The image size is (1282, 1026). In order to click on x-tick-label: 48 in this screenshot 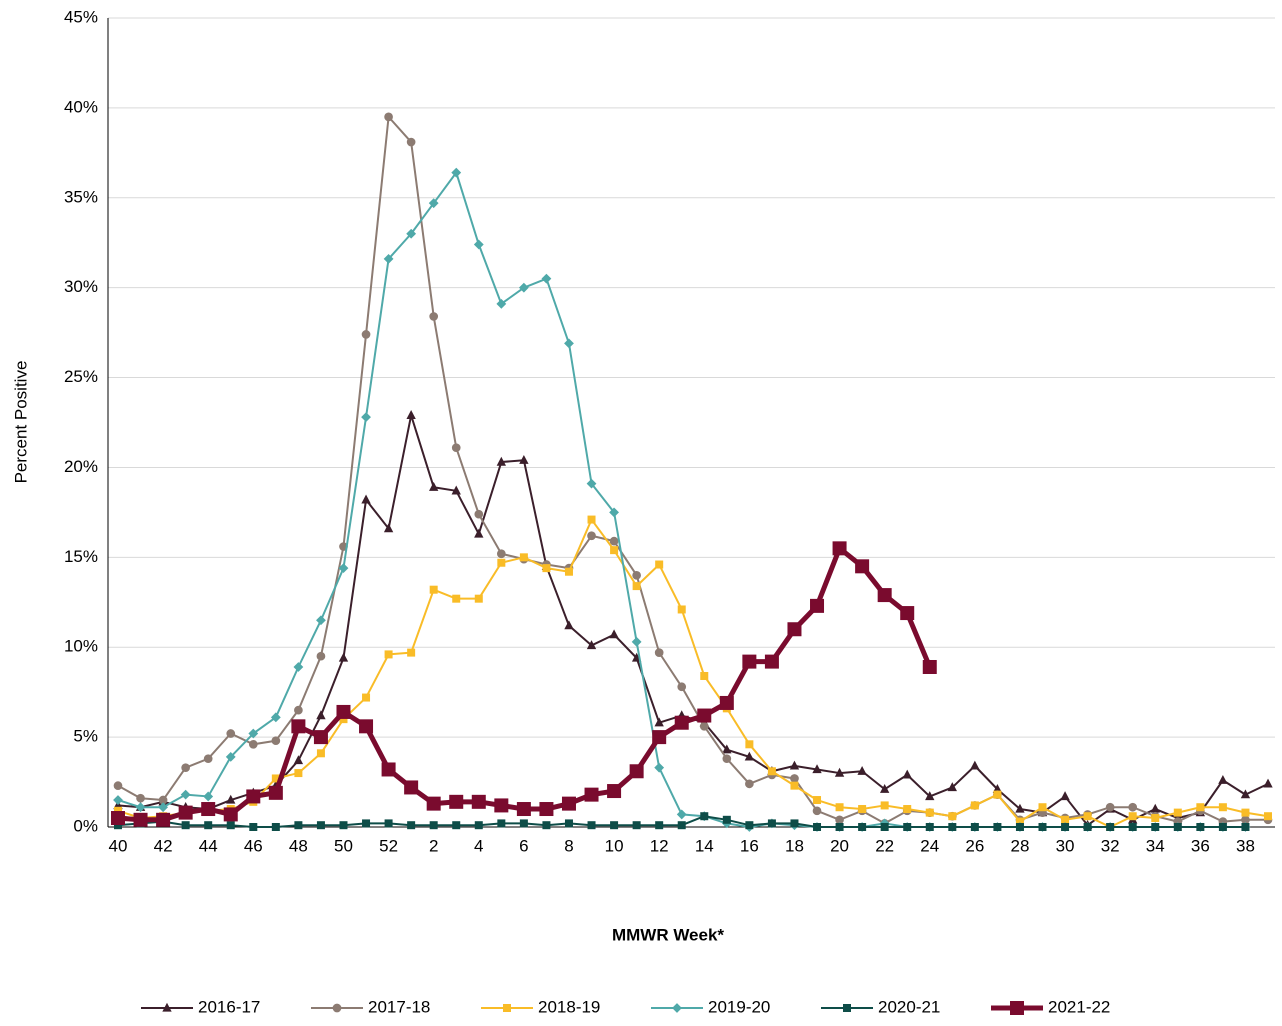, I will do `click(298, 845)`.